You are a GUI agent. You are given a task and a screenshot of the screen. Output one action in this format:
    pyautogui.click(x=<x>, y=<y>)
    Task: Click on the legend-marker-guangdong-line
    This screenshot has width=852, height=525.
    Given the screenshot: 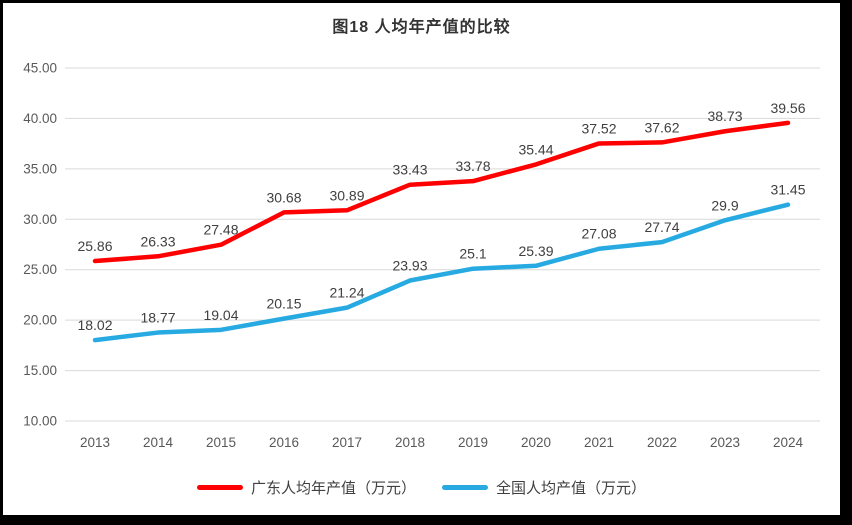 What is the action you would take?
    pyautogui.click(x=219, y=487)
    